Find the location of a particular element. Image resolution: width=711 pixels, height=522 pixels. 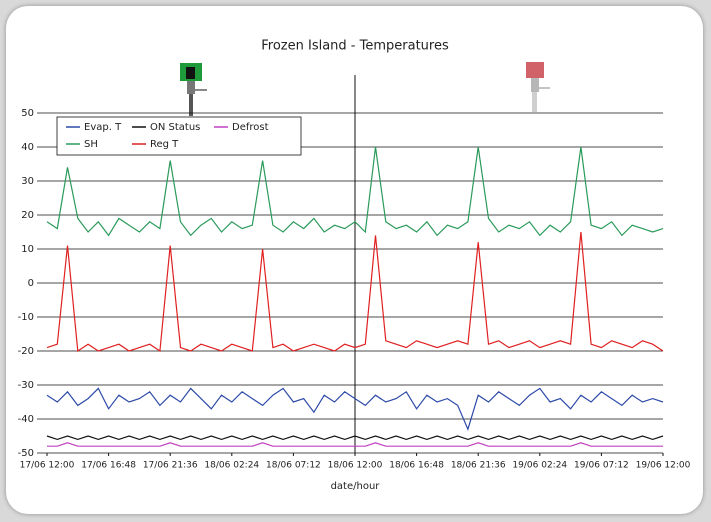

y-tick-label: -20 is located at coordinates (26, 351).